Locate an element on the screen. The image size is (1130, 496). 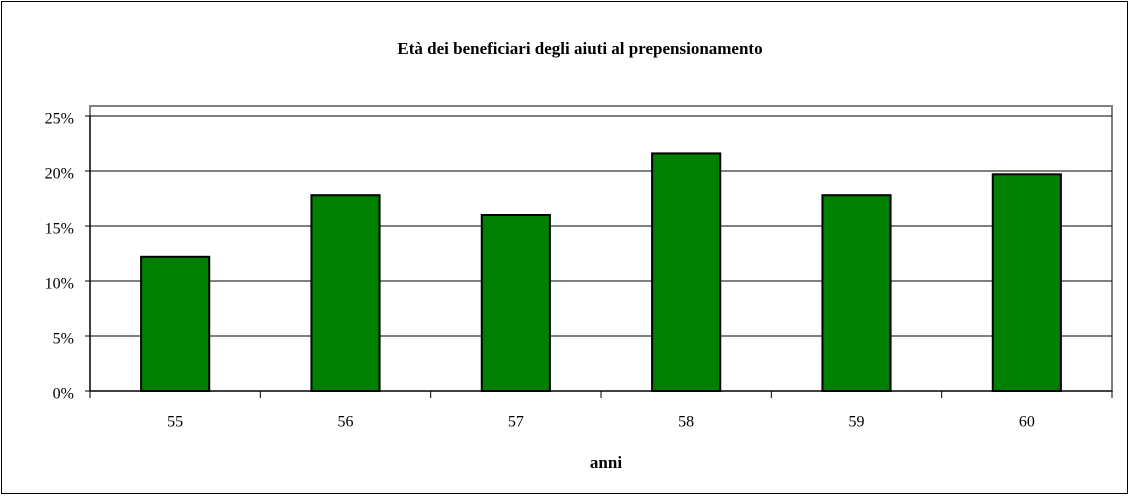
y-tick-label: 20% is located at coordinates (59, 174).